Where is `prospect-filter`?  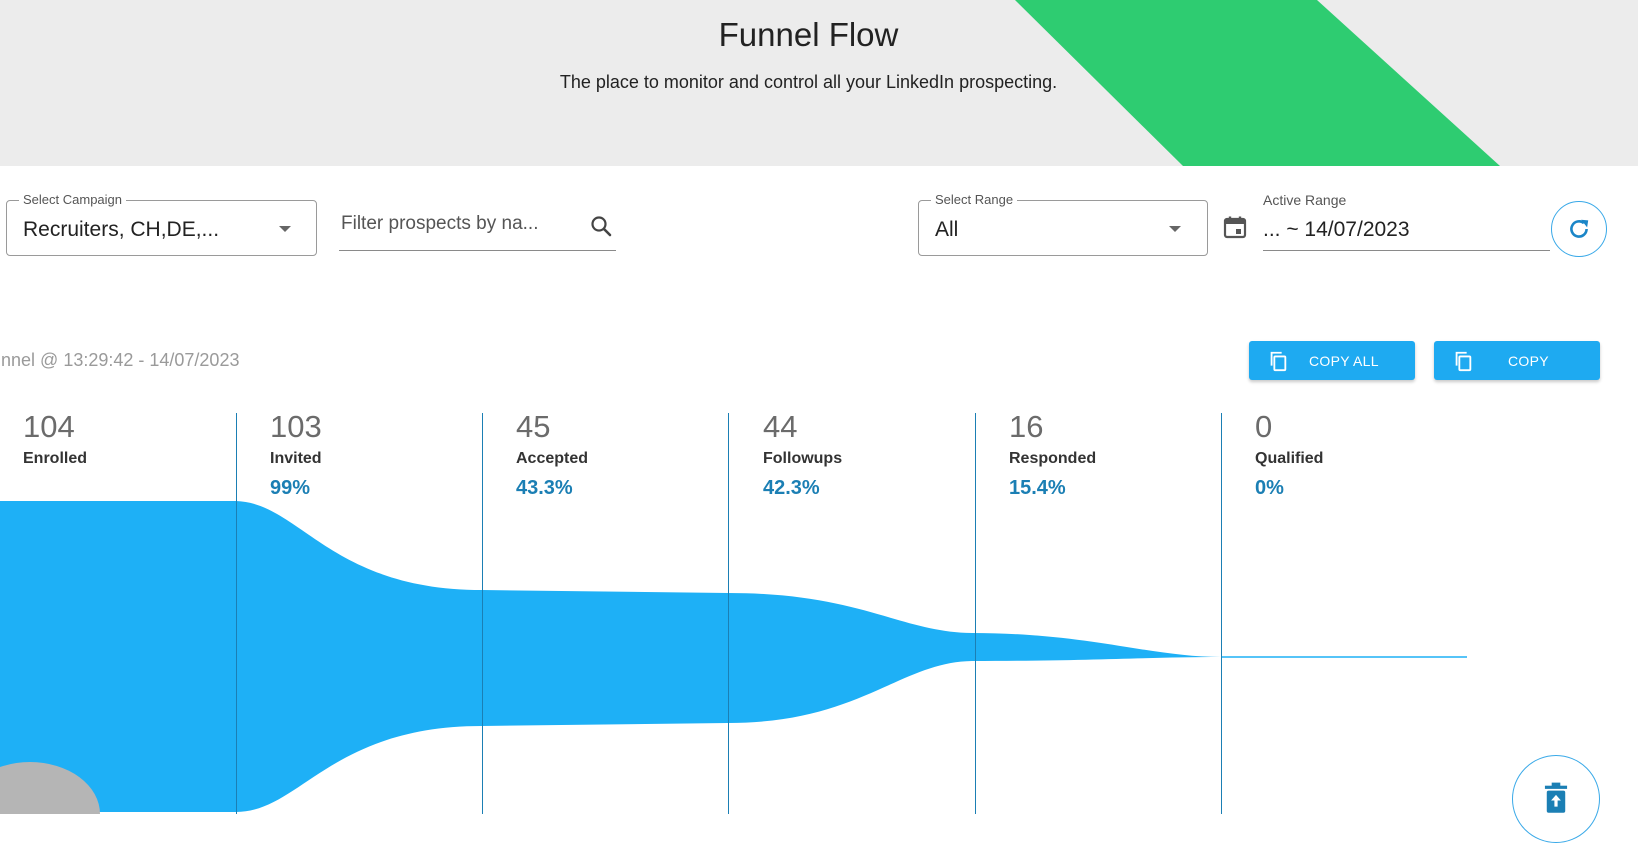
prospect-filter is located at coordinates (477, 225).